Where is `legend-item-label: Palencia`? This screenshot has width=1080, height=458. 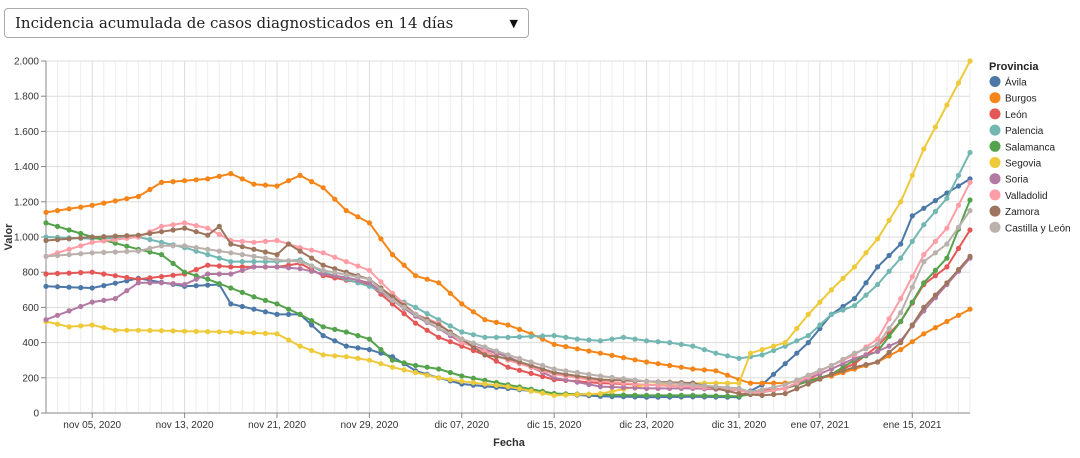
legend-item-label: Palencia is located at coordinates (1024, 131).